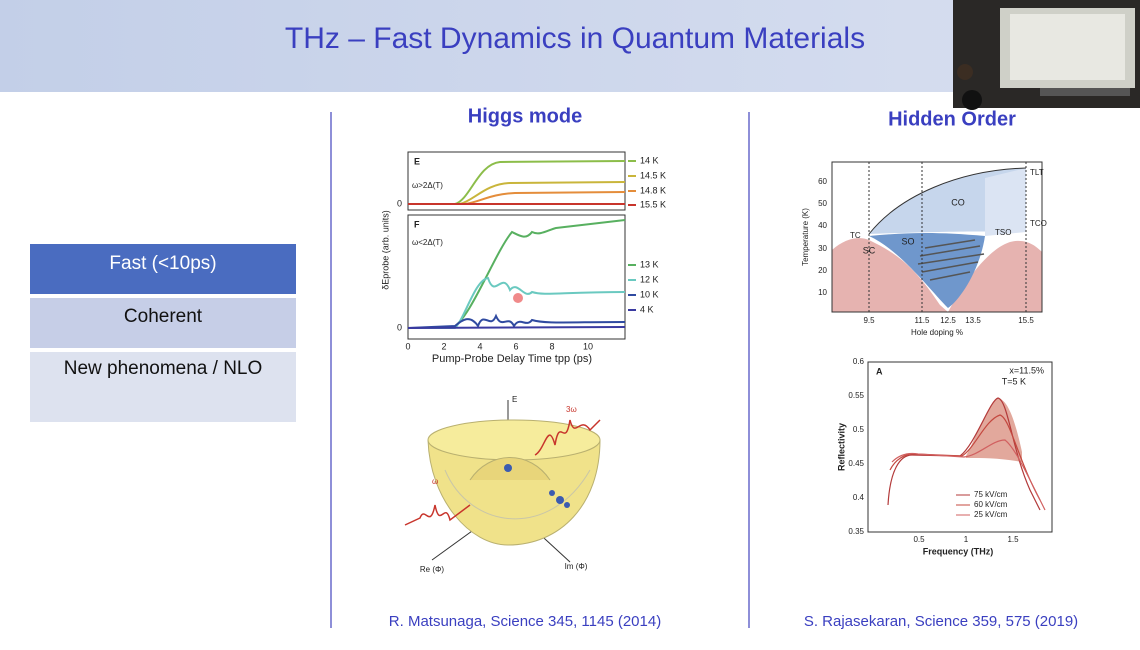 This screenshot has height=650, width=1140. I want to click on citation: R. Matsunaga, Science 345, 1145 (2014), so click(525, 621).